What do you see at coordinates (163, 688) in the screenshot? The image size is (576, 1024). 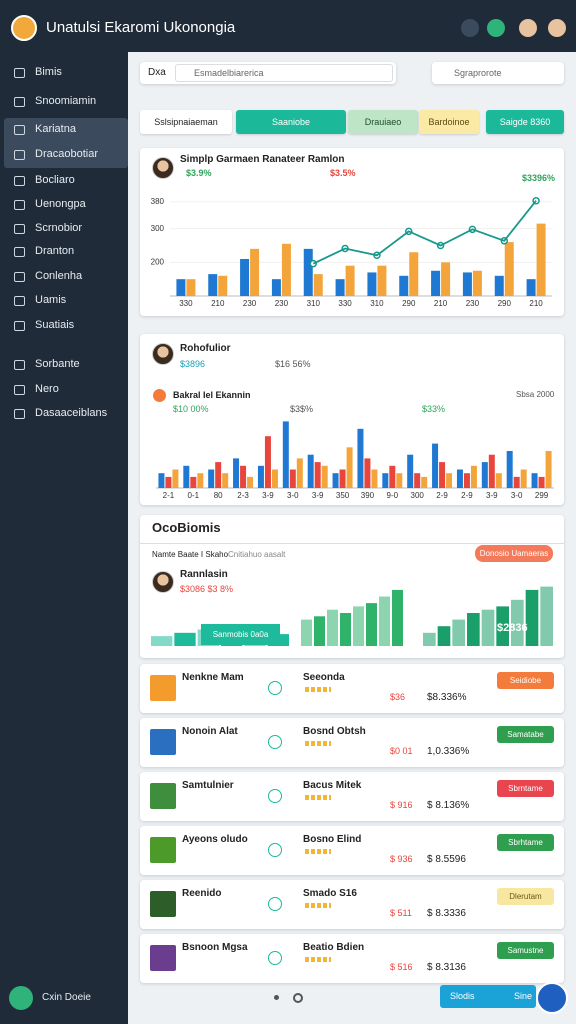 I see `row-thumb` at bounding box center [163, 688].